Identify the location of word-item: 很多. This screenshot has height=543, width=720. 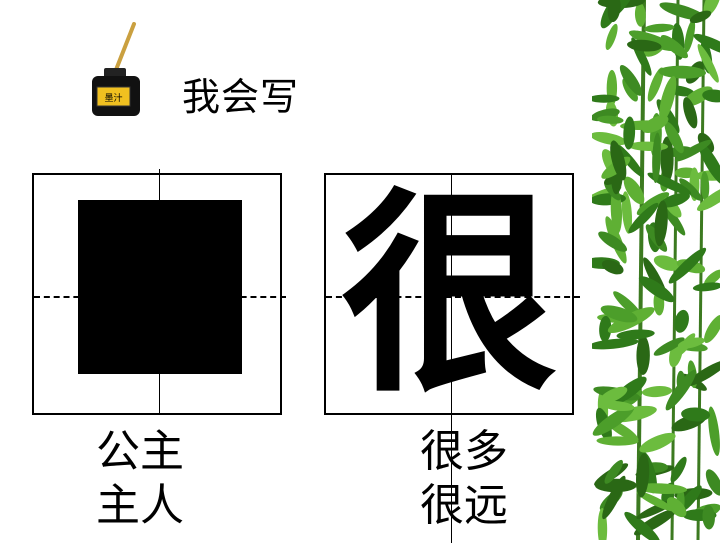
(464, 451).